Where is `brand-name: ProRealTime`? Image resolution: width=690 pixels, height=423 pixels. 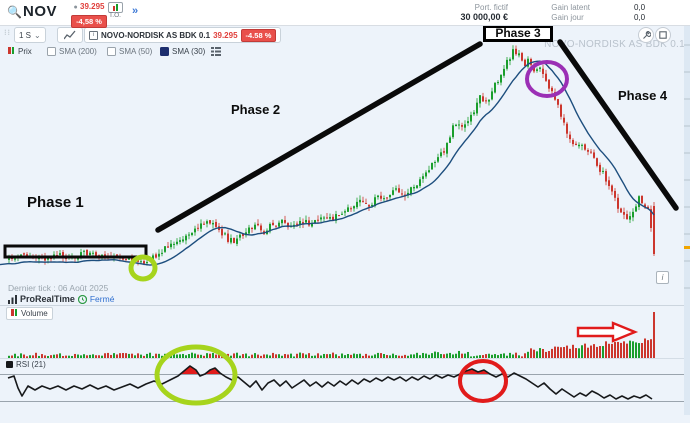
brand-name: ProRealTime is located at coordinates (47, 299).